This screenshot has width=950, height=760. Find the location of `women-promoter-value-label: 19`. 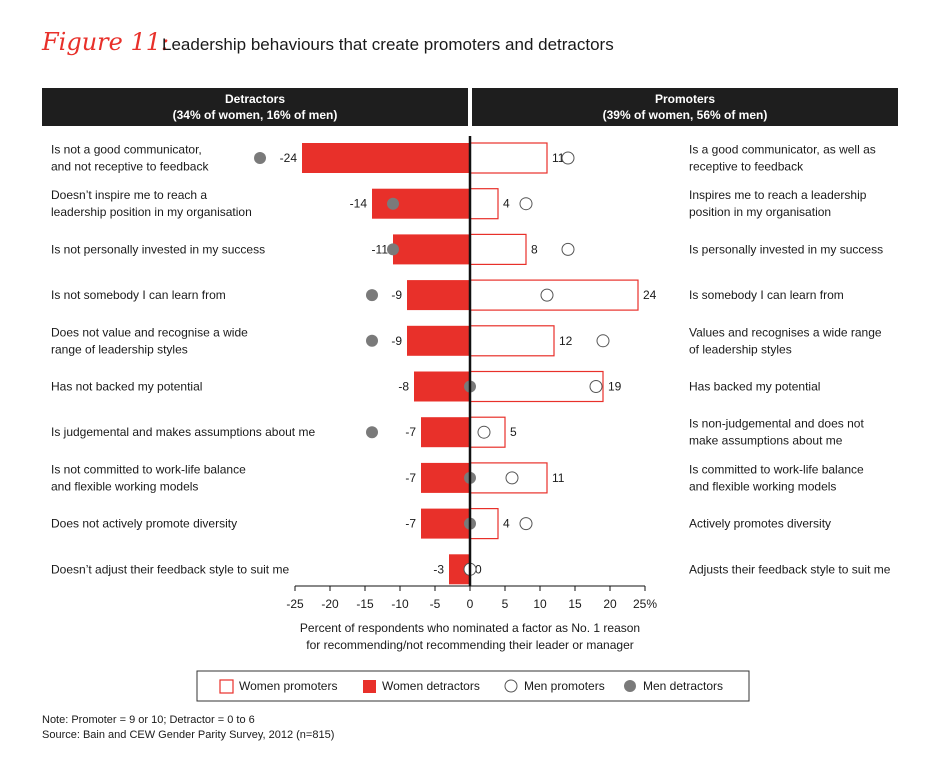

women-promoter-value-label: 19 is located at coordinates (615, 387).